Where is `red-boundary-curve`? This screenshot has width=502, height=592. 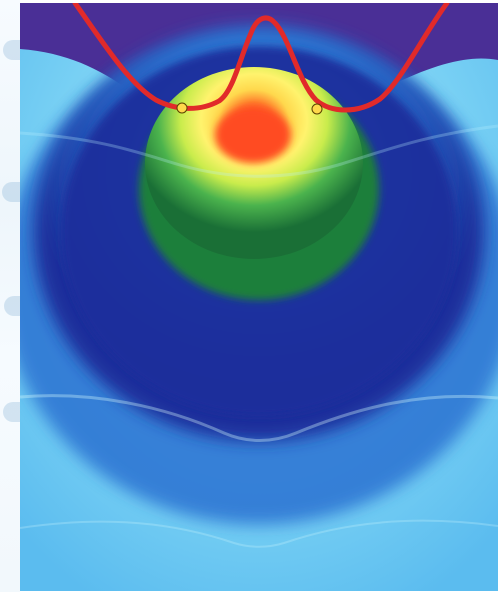
red-boundary-curve is located at coordinates (261, 58).